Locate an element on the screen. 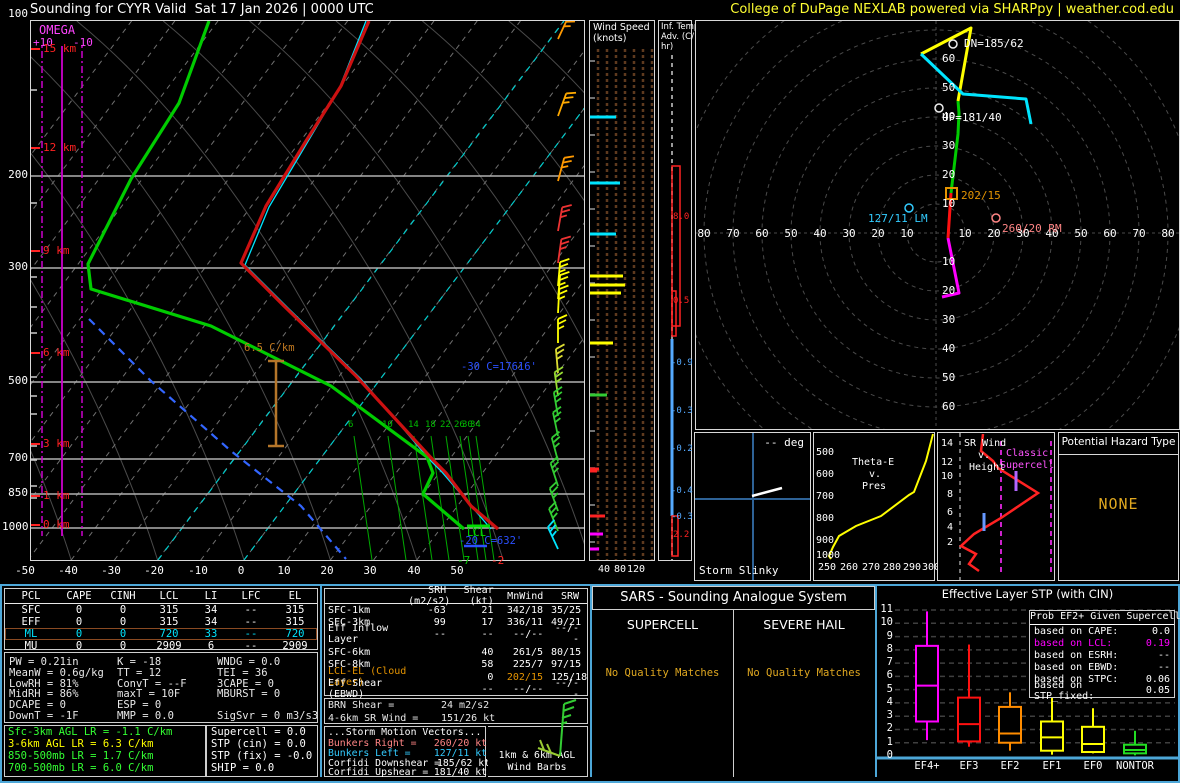  sr46-label: 4-6km SR Wind = is located at coordinates (373, 718).